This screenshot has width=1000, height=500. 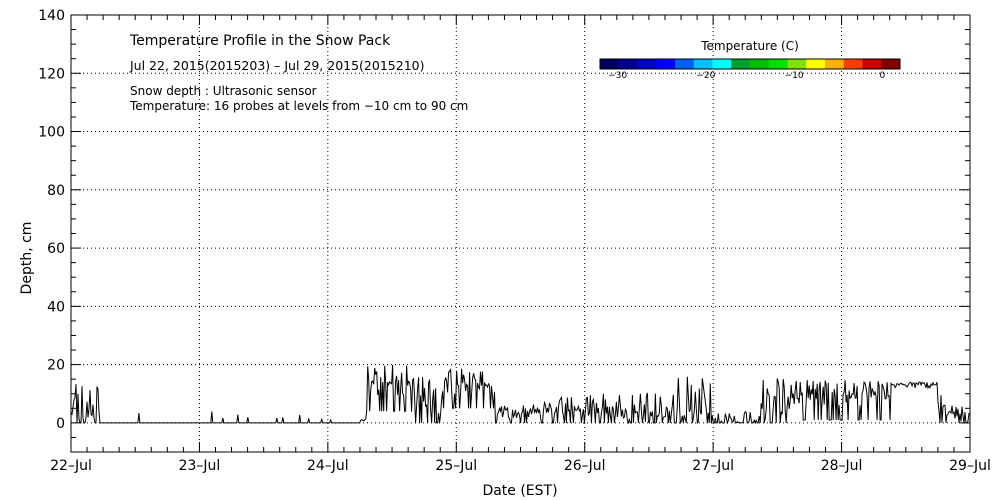 What do you see at coordinates (56, 249) in the screenshot?
I see `y-tick-label: 60` at bounding box center [56, 249].